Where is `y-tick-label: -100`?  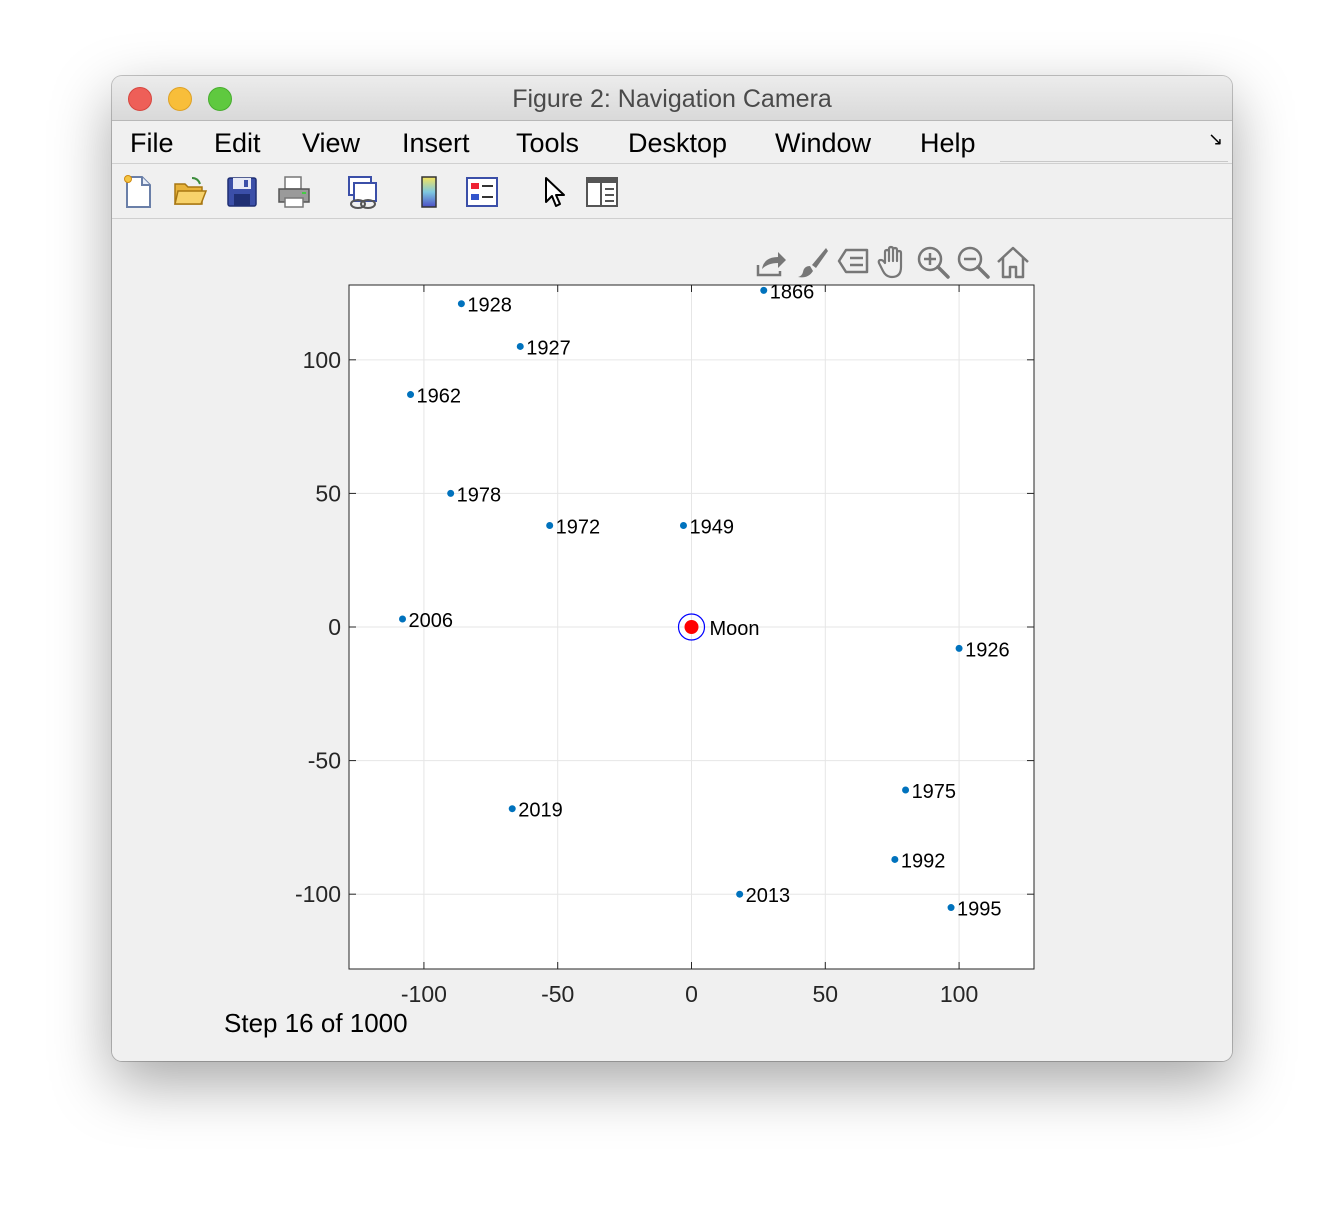 y-tick-label: -100 is located at coordinates (318, 894).